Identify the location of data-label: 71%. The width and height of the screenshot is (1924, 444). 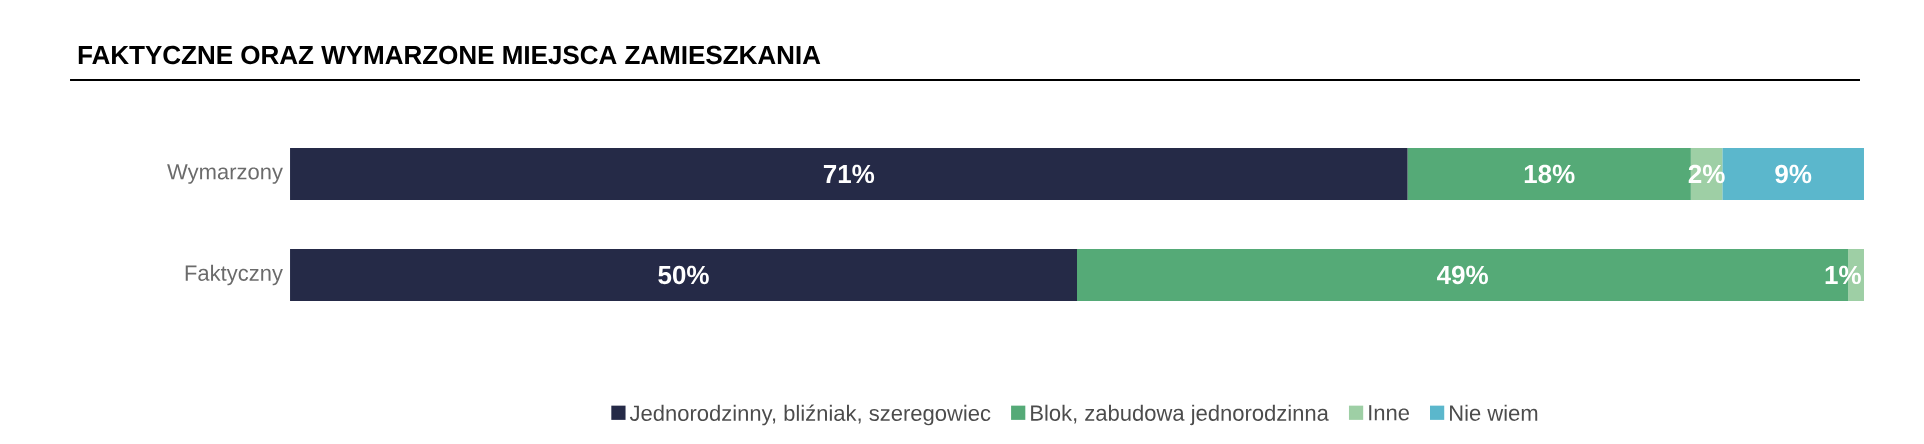
(849, 174).